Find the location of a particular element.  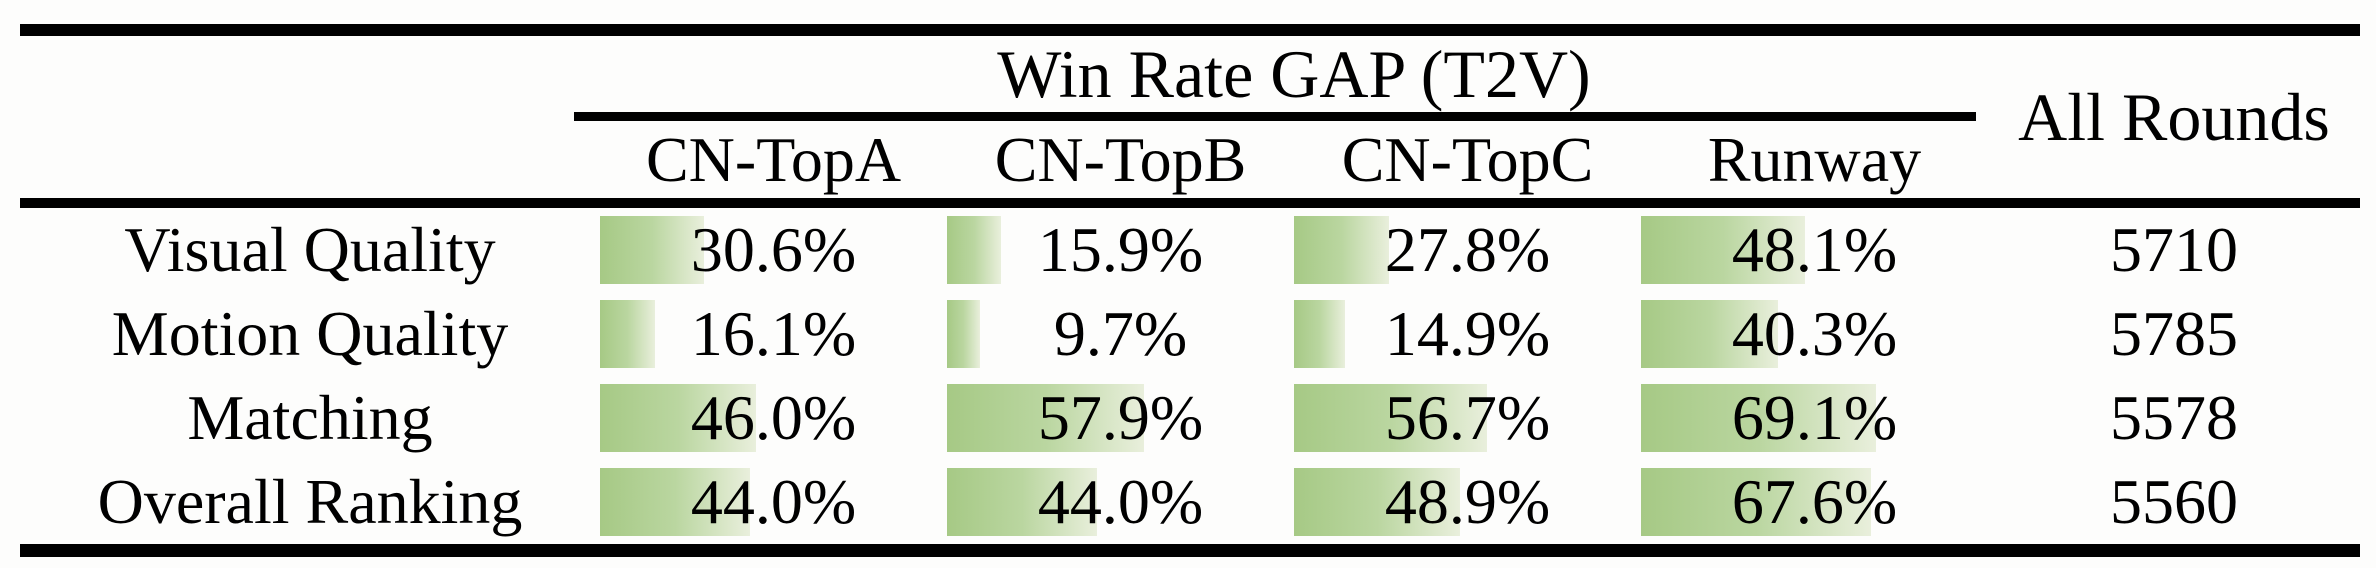

win-rate-cell: 69.1% is located at coordinates (1814, 418).